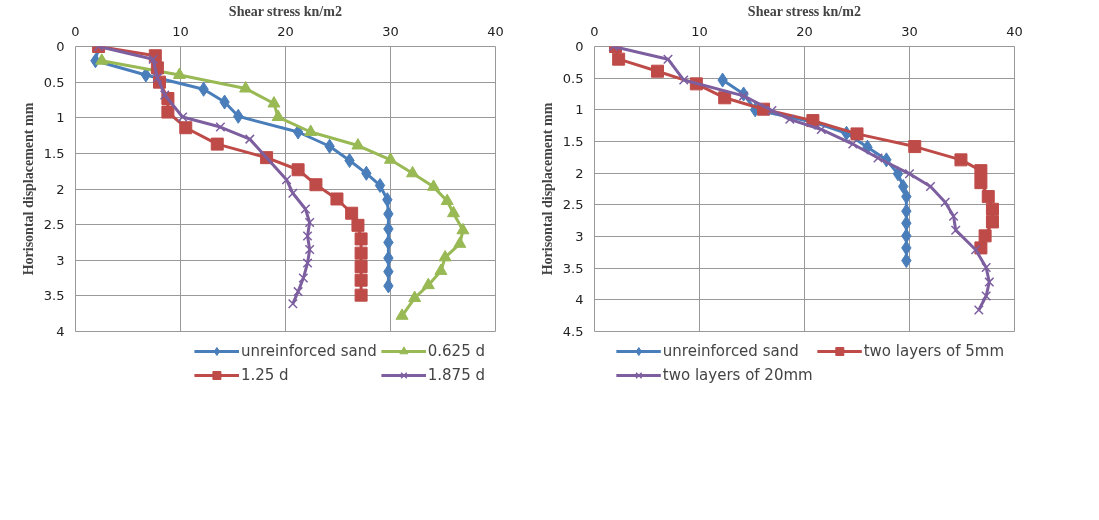  Describe the element at coordinates (594, 31) in the screenshot. I see `x-tick-label: 0` at that location.